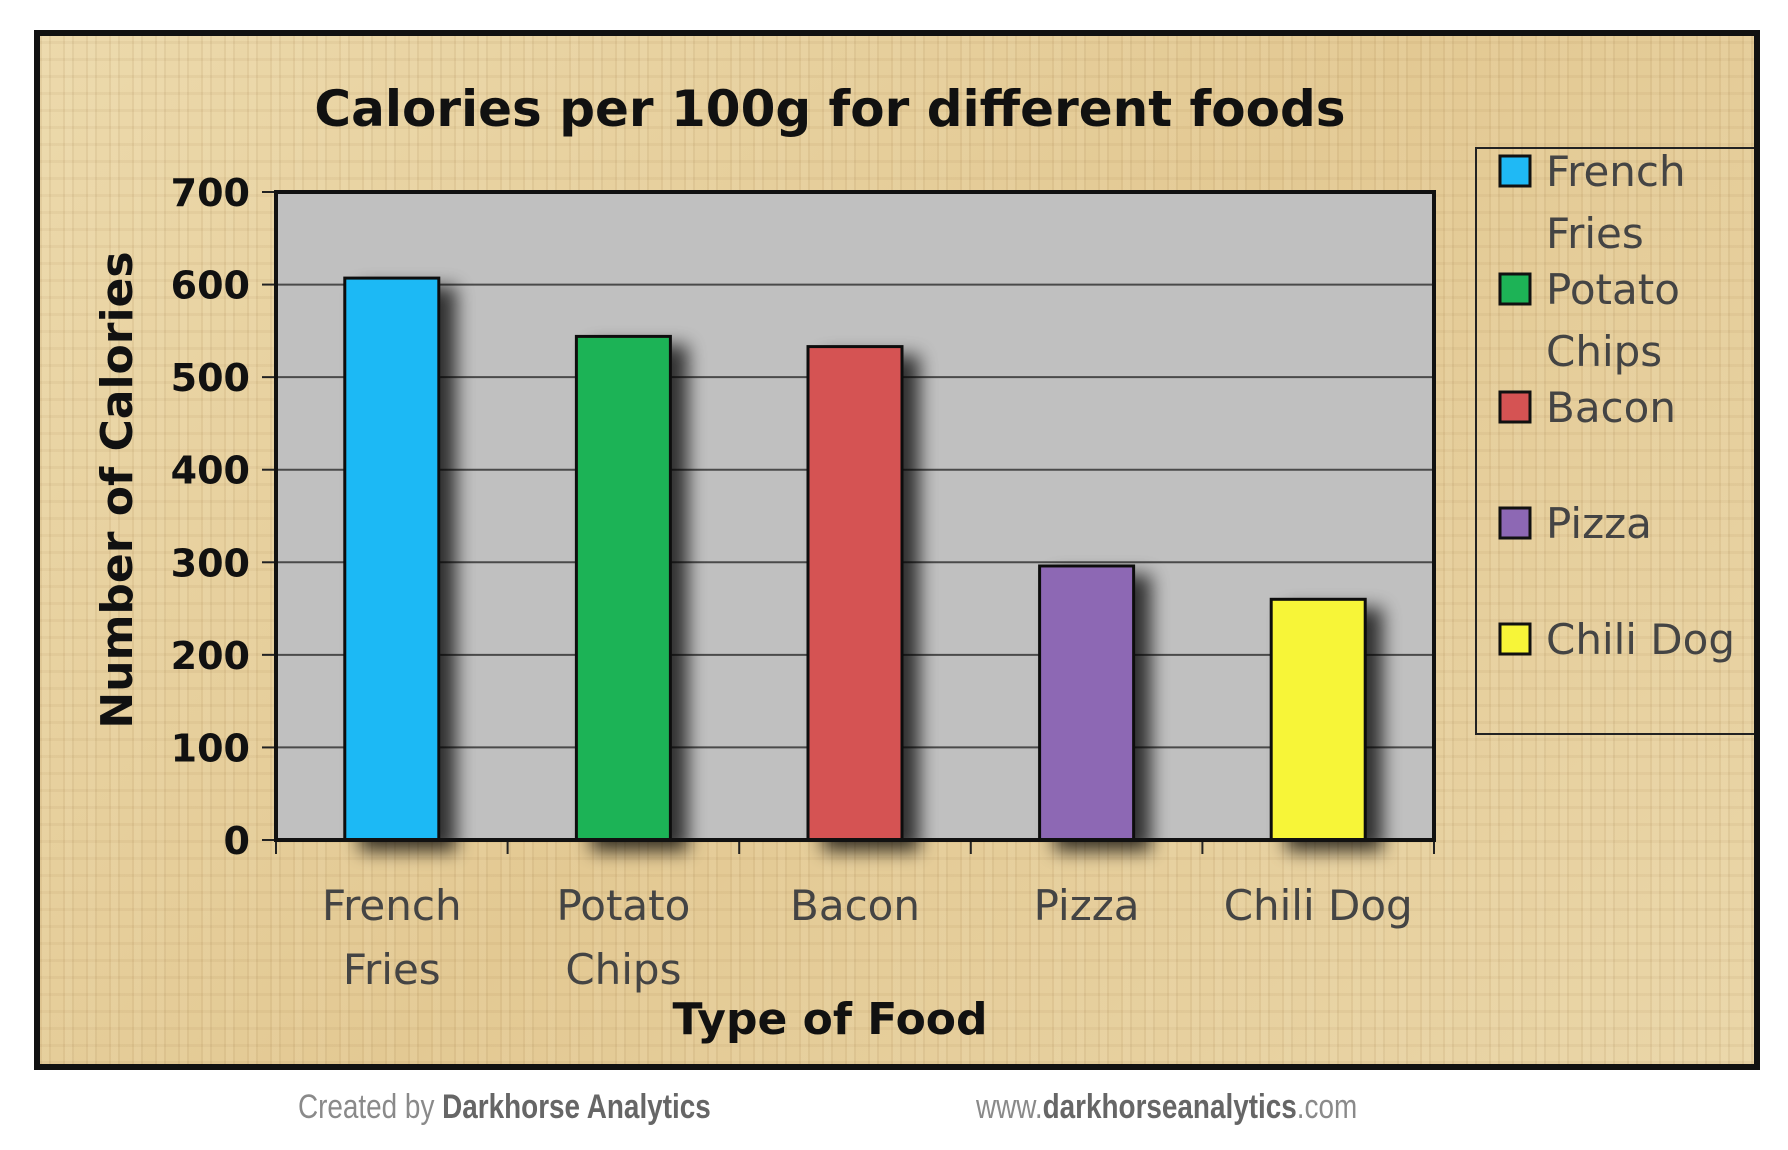  Describe the element at coordinates (829, 109) in the screenshot. I see `chart-title: Calories per 100g for different foods` at that location.